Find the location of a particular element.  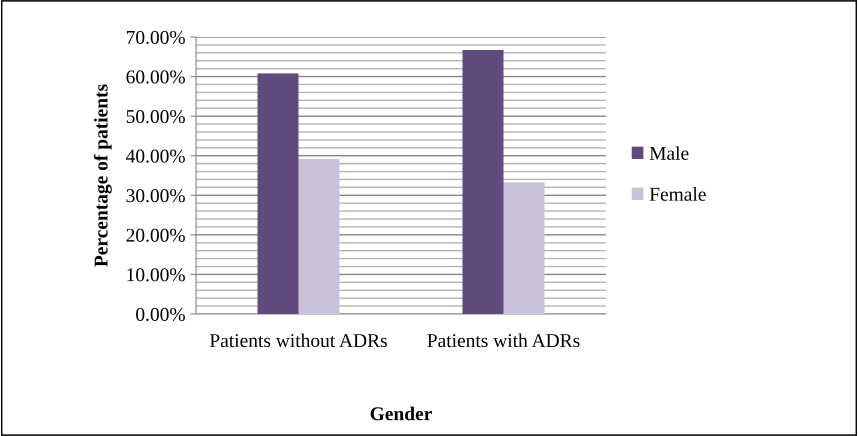

x-tick-label: Patients without ADRs is located at coordinates (298, 340).